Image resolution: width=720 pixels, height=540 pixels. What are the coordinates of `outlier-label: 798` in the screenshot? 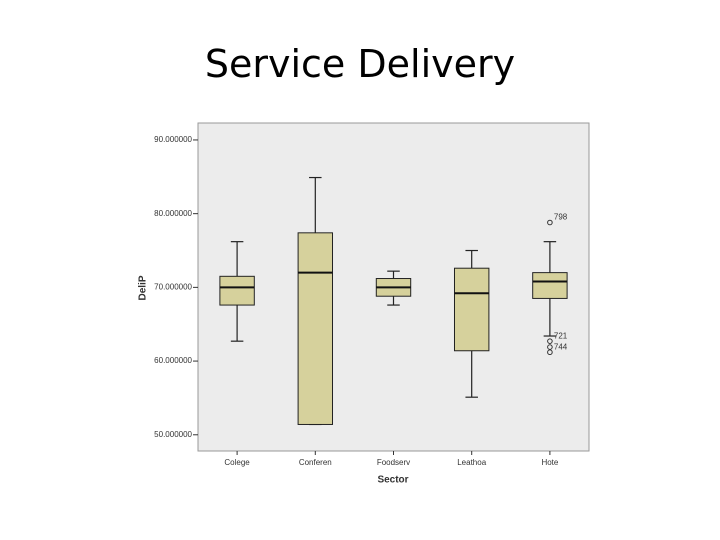 It's located at (561, 217).